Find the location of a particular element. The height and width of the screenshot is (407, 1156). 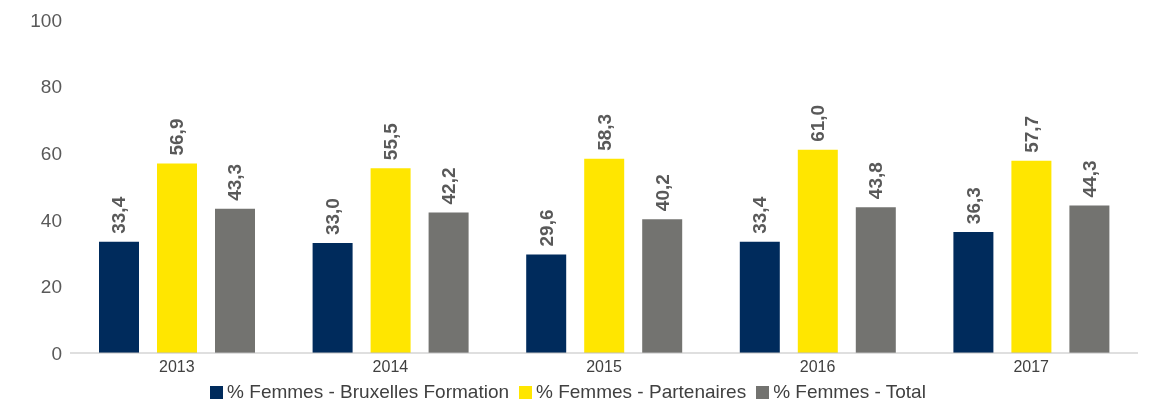

data-label: 43,3 is located at coordinates (235, 182).